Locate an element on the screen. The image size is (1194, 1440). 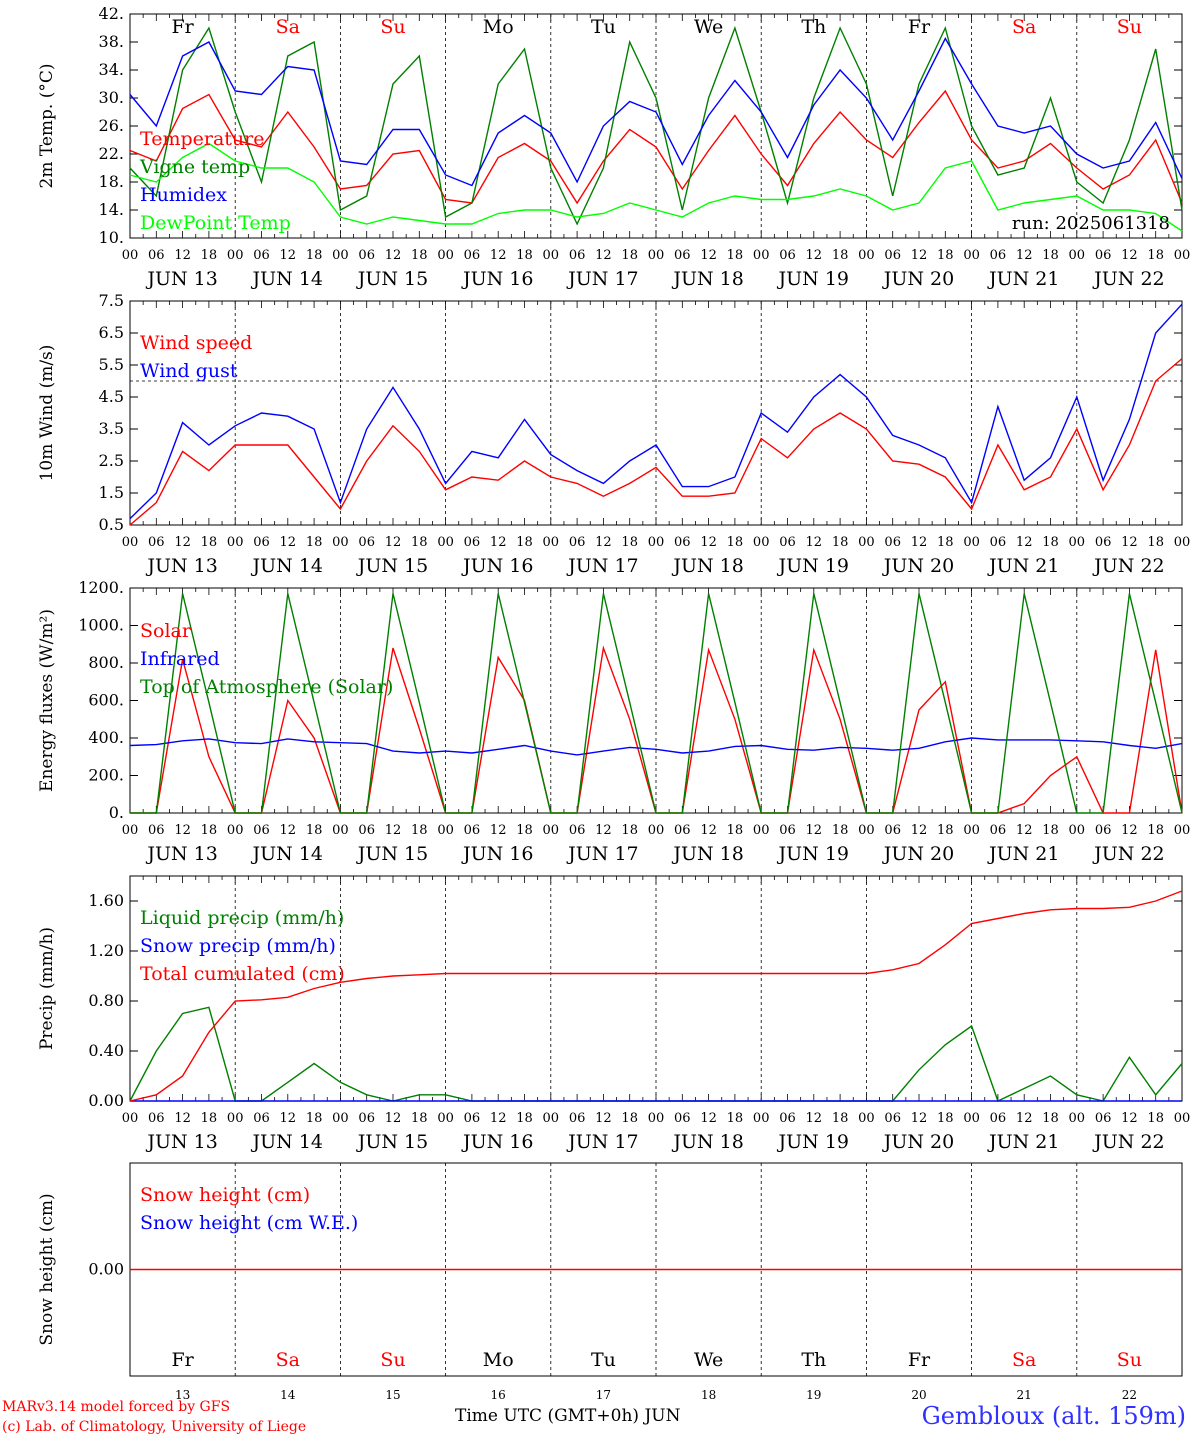
y-tick-label: 400. is located at coordinates (106, 737).